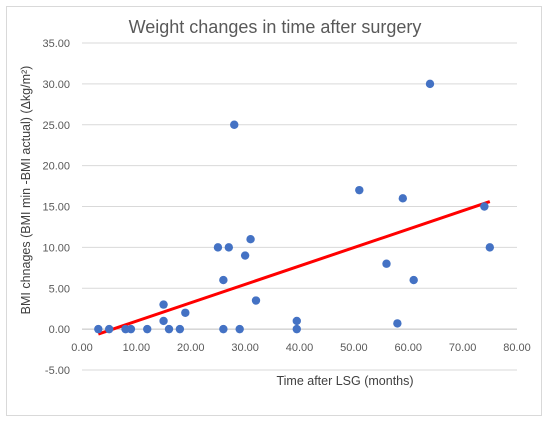  Describe the element at coordinates (275, 27) in the screenshot. I see `chart-title: Weight changes in time after surgery` at that location.